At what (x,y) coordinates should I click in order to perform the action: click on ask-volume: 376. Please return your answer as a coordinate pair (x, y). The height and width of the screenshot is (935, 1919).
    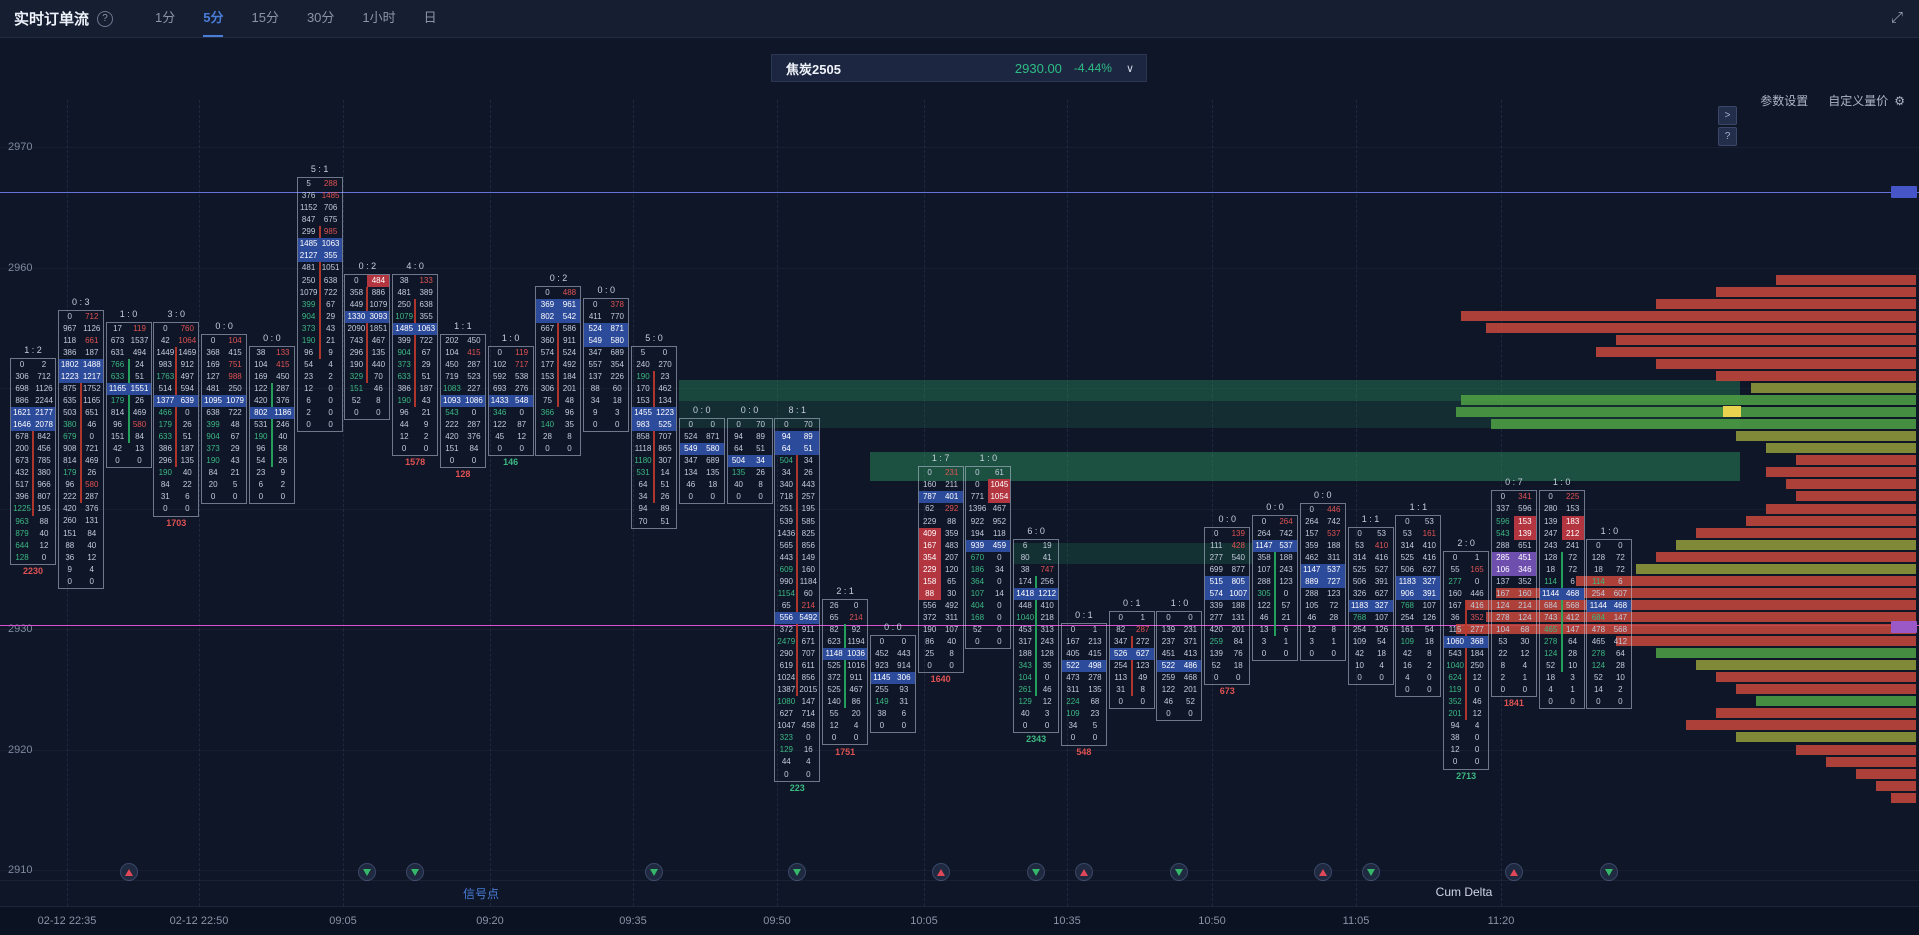
    Looking at the image, I should click on (474, 437).